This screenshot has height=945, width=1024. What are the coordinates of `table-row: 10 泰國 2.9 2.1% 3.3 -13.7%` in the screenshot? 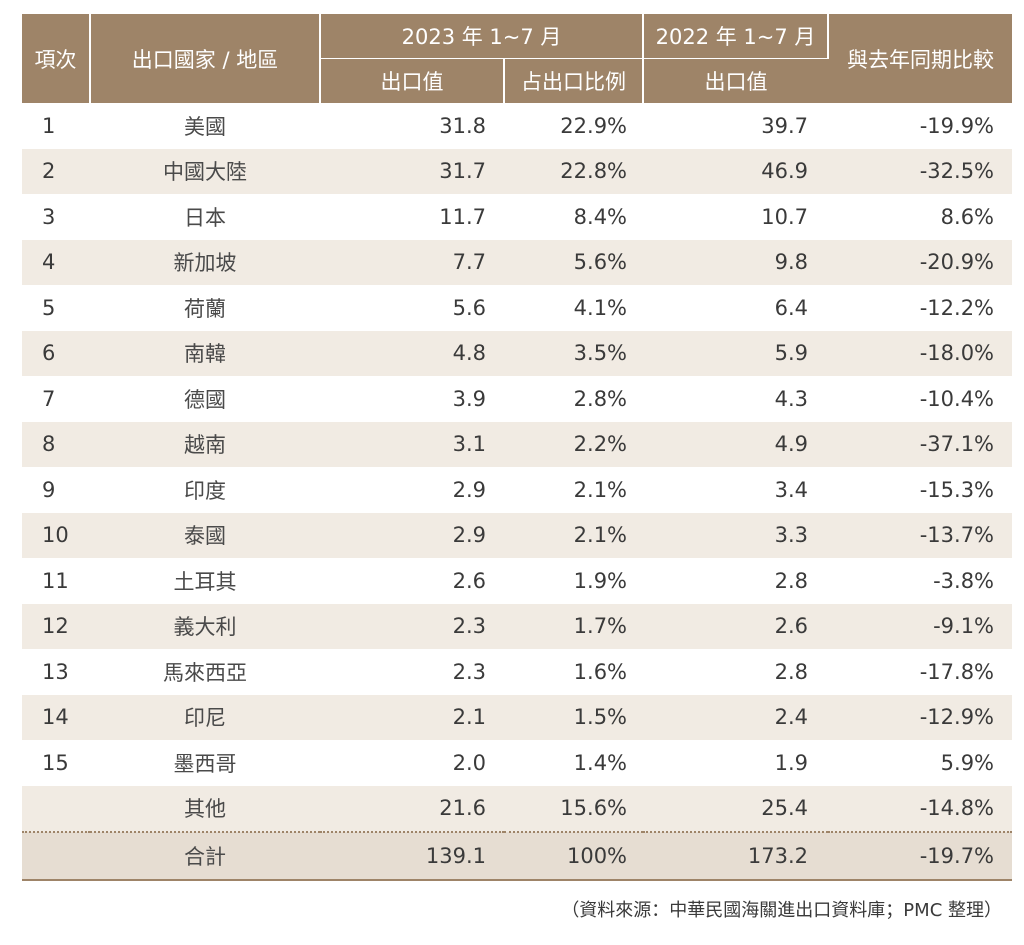 It's located at (517, 535).